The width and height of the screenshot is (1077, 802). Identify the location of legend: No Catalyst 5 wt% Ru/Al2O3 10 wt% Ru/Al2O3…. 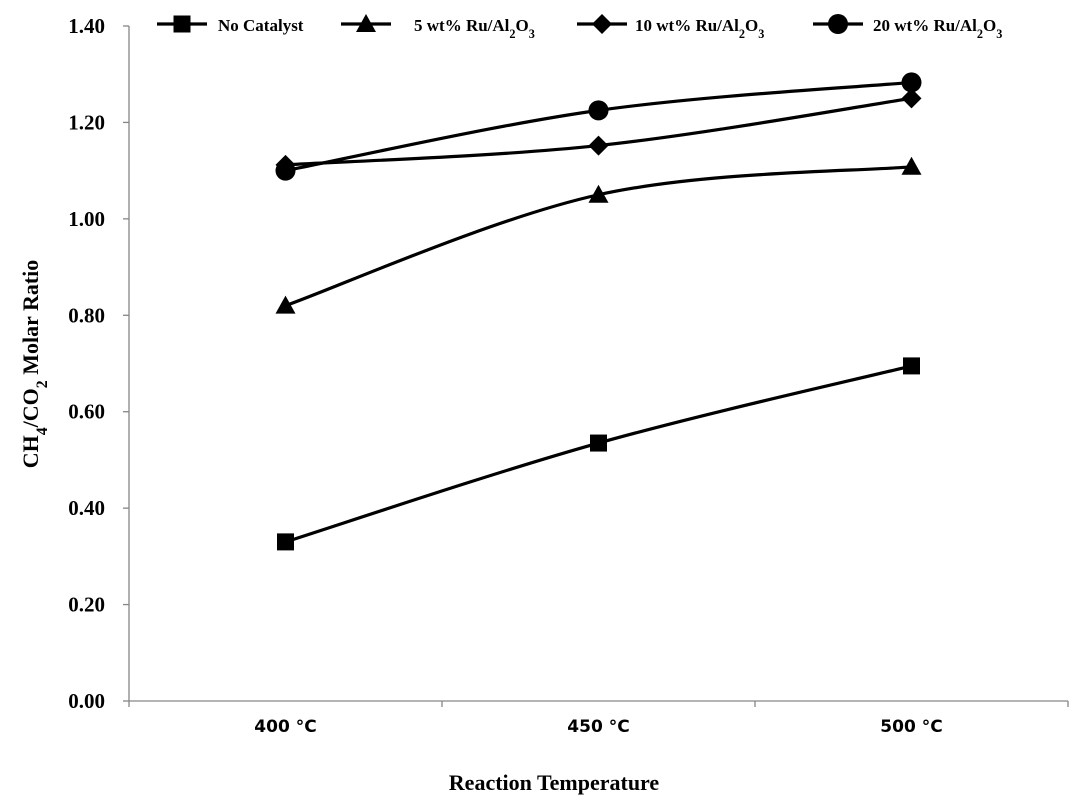
(579, 27).